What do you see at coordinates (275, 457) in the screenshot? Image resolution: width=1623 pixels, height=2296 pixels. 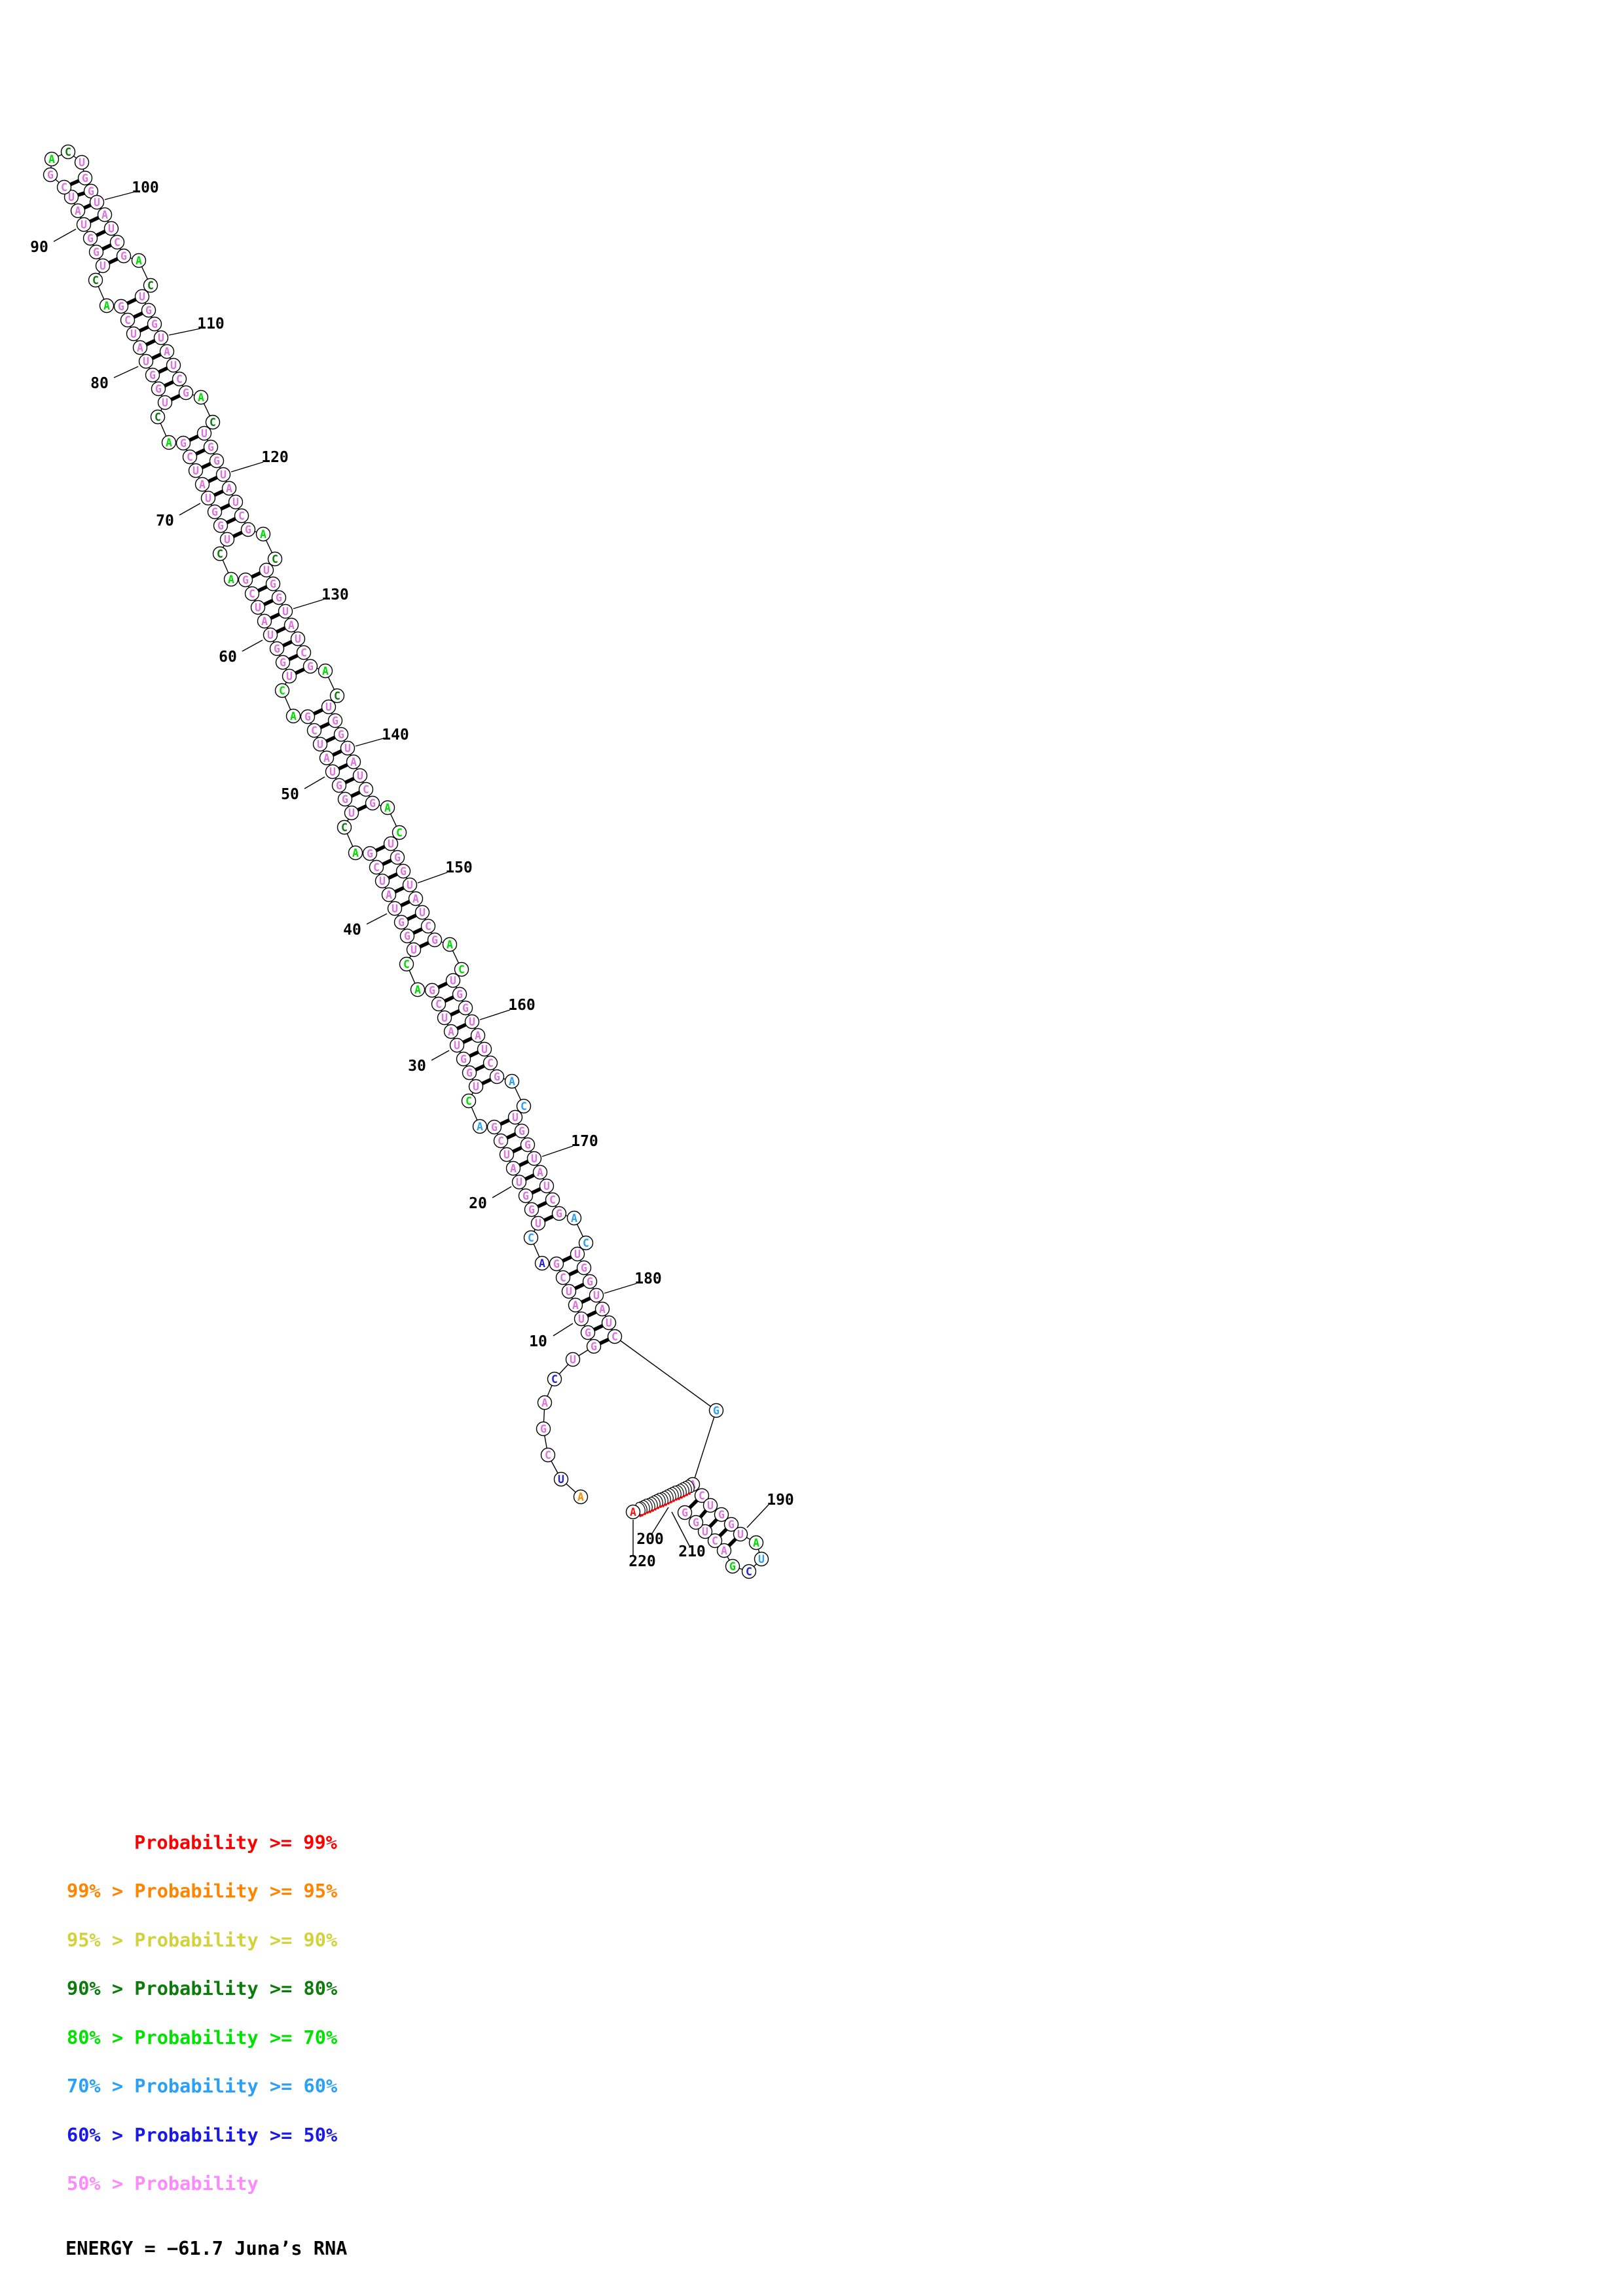 I see `position-label: 120` at bounding box center [275, 457].